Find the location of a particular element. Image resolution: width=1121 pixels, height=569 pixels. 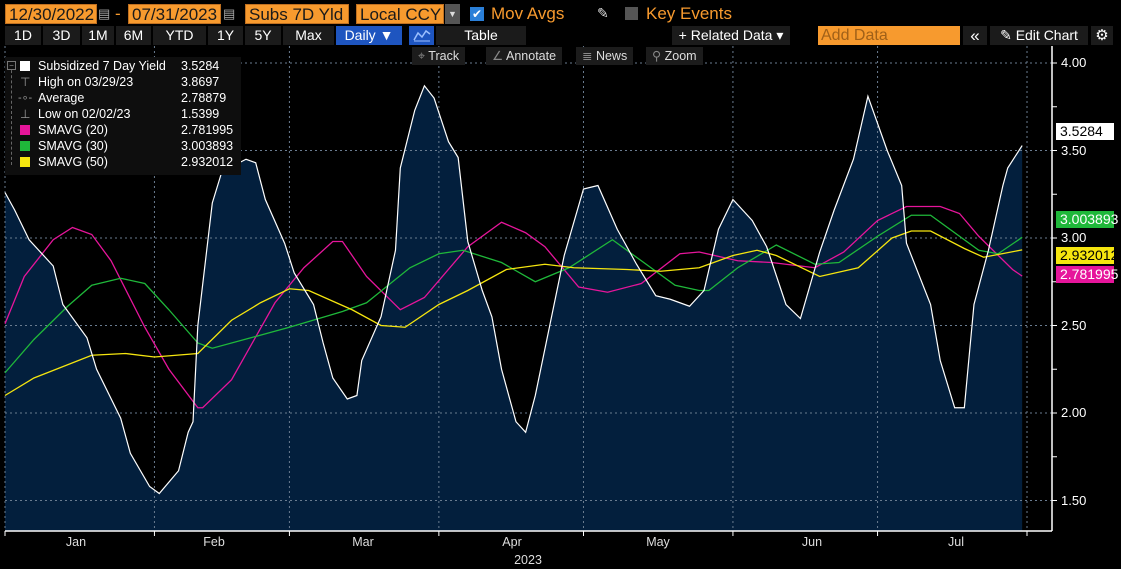

y-tick-label: 2.00 is located at coordinates (1074, 412).